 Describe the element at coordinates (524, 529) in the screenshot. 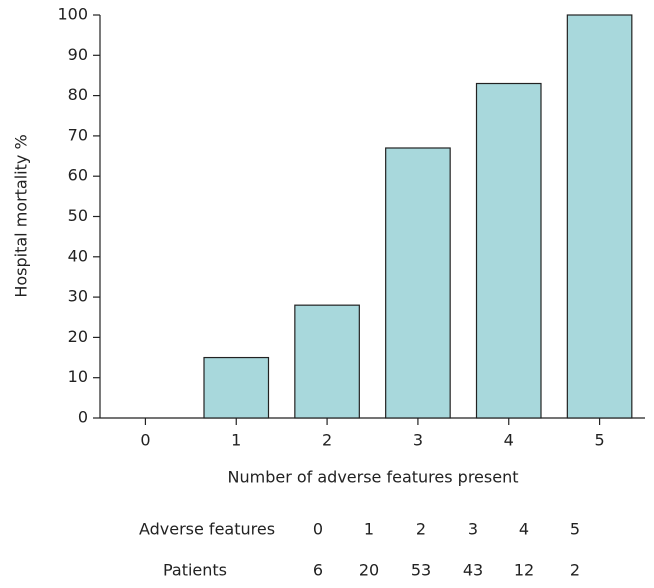

I see `table-cell: 4` at that location.